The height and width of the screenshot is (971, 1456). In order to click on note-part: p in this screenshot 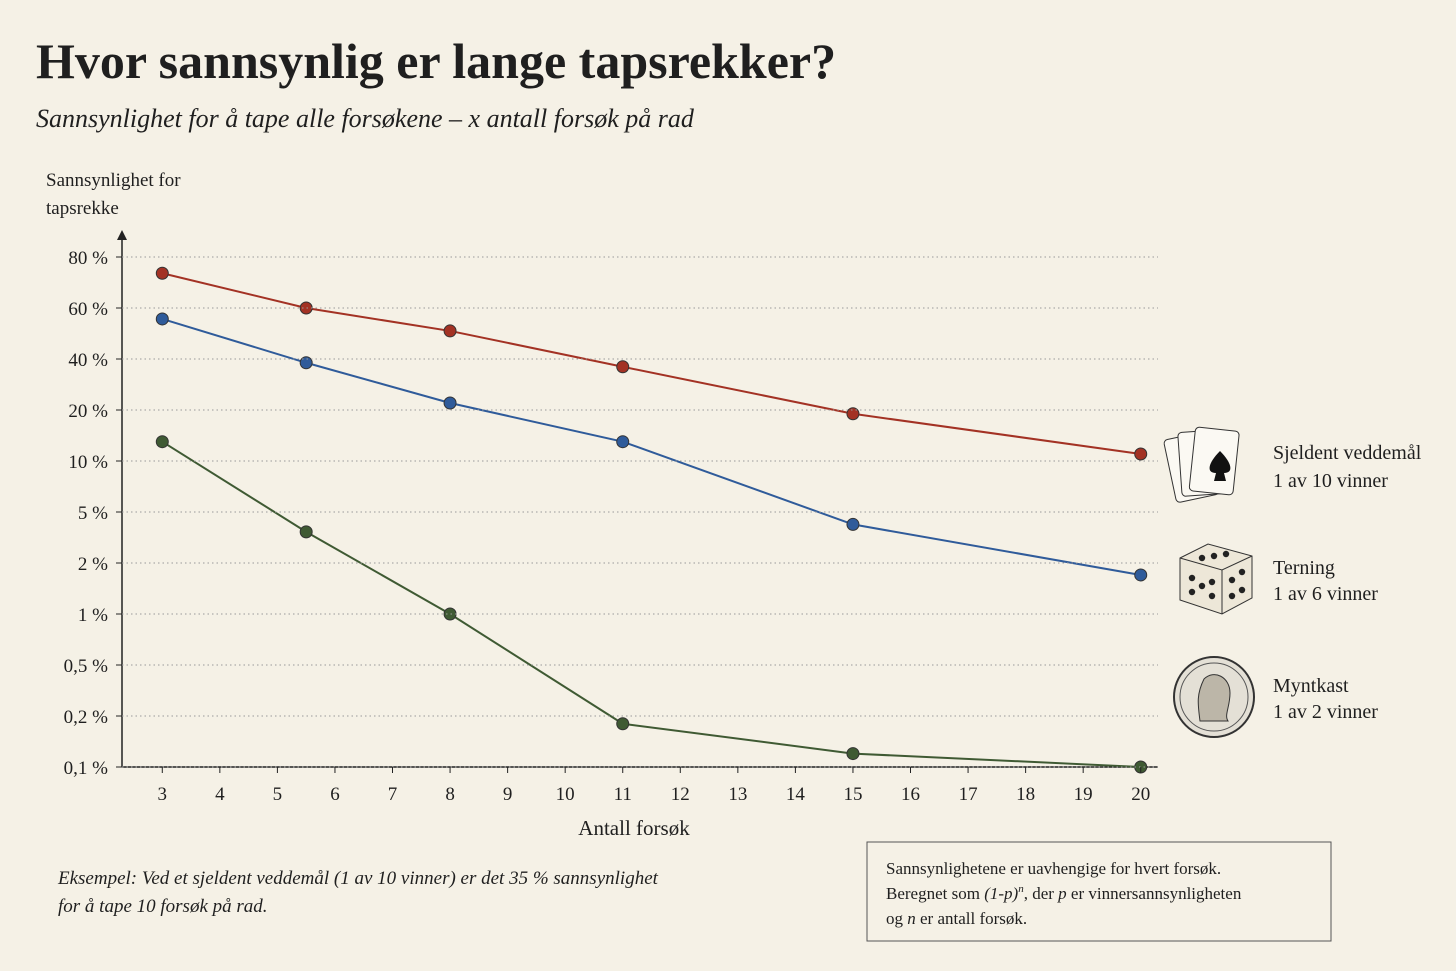, I will do `click(1062, 893)`.